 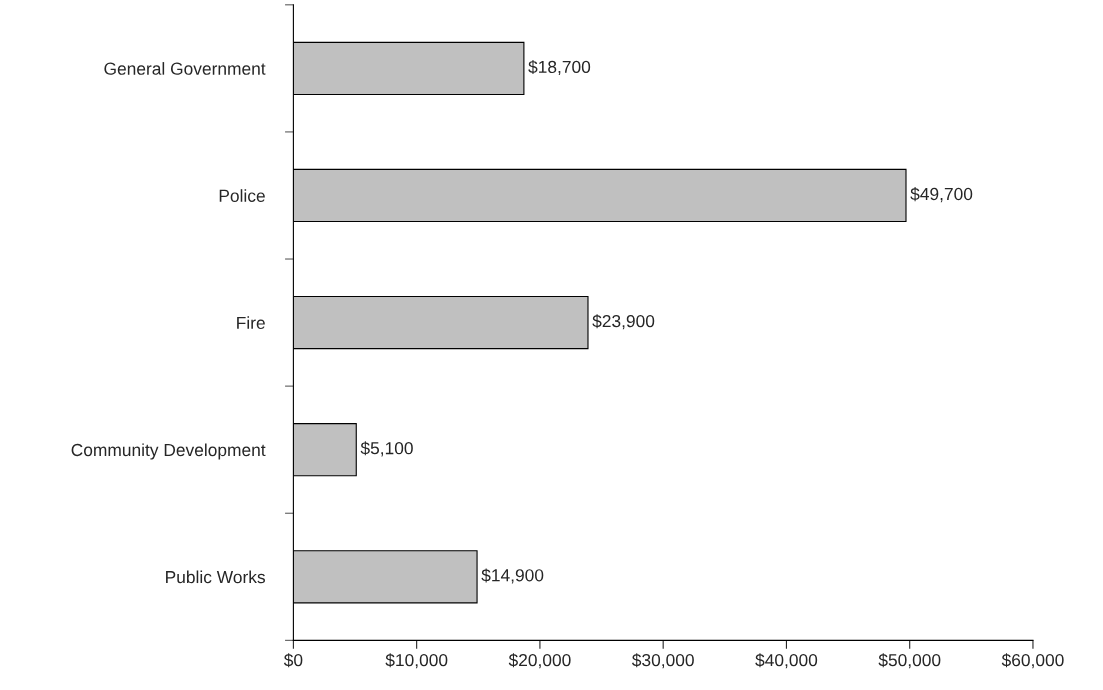 I want to click on data-label: $14,900, so click(x=512, y=576).